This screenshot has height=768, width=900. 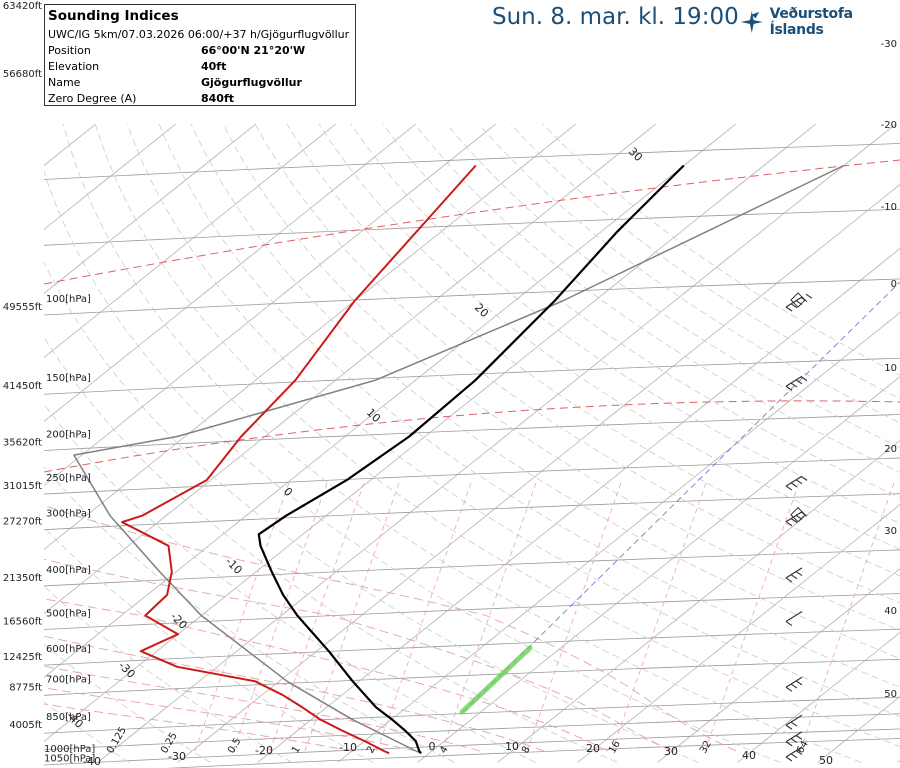 What do you see at coordinates (69, 50) in the screenshot?
I see `info-label: Position` at bounding box center [69, 50].